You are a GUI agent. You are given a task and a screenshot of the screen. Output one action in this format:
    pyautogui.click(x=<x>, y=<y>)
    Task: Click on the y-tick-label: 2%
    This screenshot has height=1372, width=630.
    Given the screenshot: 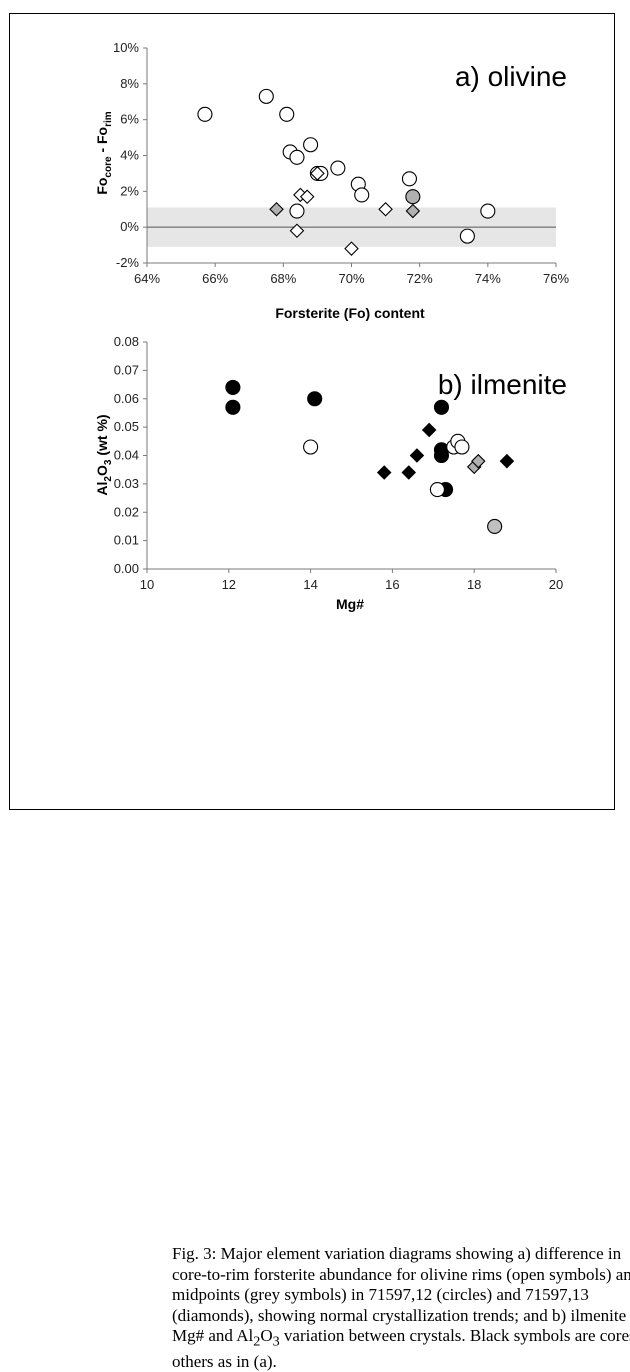 What is the action you would take?
    pyautogui.click(x=129, y=190)
    